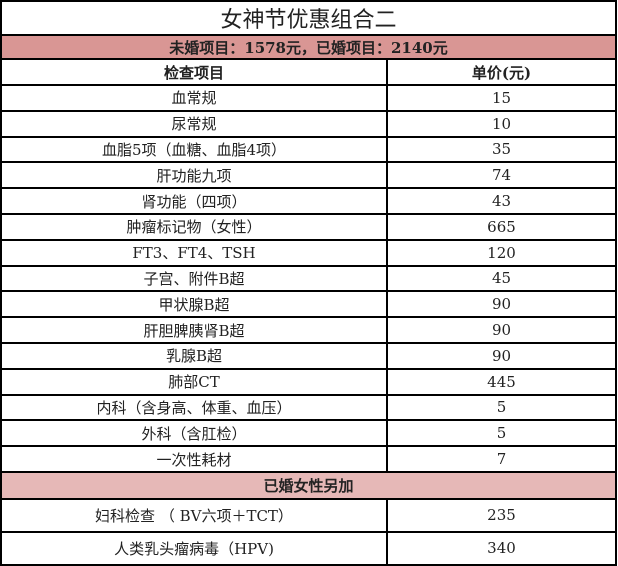 The height and width of the screenshot is (566, 618). I want to click on table-row: 内科（含身高、体重、血压） 5, so click(308, 407).